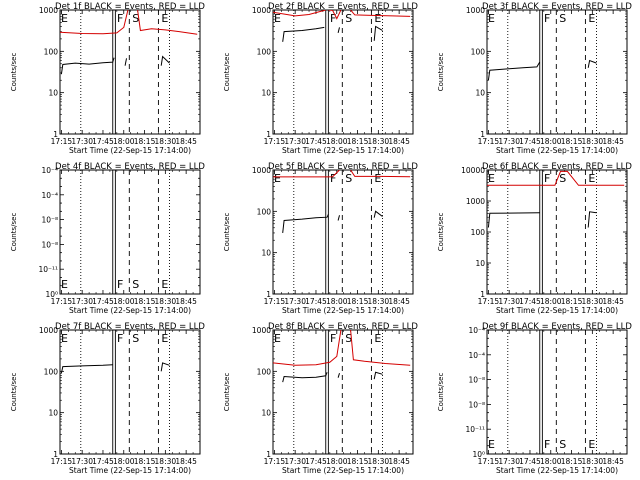 This screenshot has width=640, height=480. What do you see at coordinates (343, 7) in the screenshot?
I see `panel-title: Det 2f BLACK = Events, RED = LLD` at bounding box center [343, 7].